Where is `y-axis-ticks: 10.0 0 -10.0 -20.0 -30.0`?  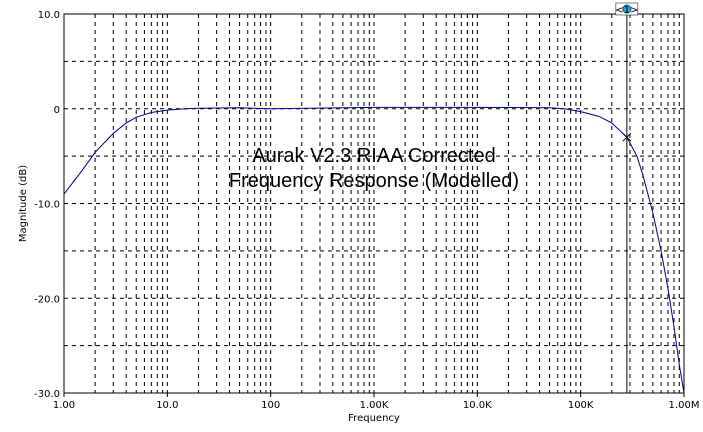 y-axis-ticks: 10.0 0 -10.0 -20.0 -30.0 is located at coordinates (47, 205).